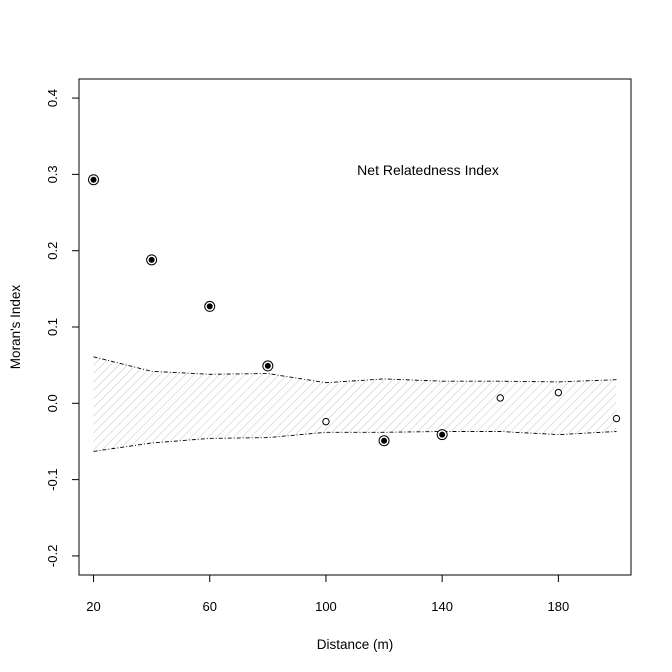  Describe the element at coordinates (355, 441) in the screenshot. I see `envelope-lower-line` at that location.